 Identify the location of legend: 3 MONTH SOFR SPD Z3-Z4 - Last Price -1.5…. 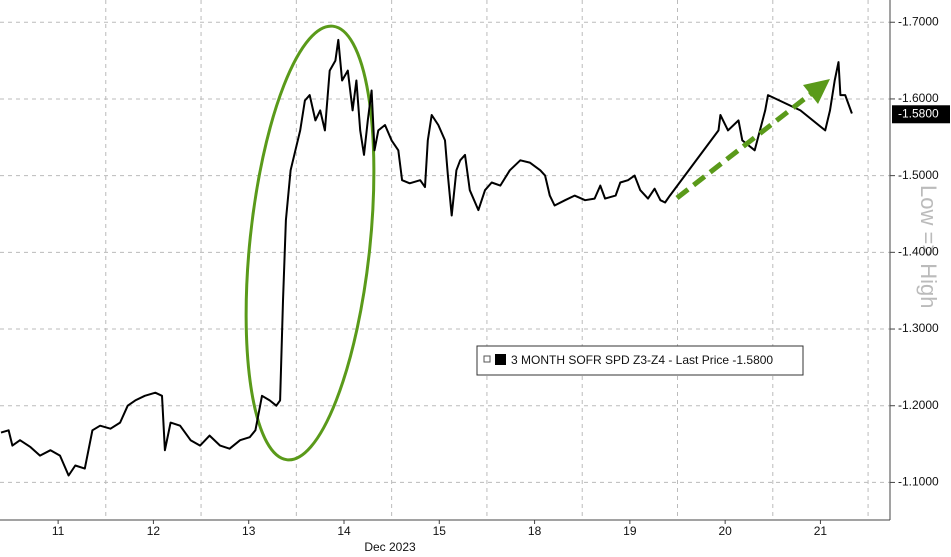
(640, 360).